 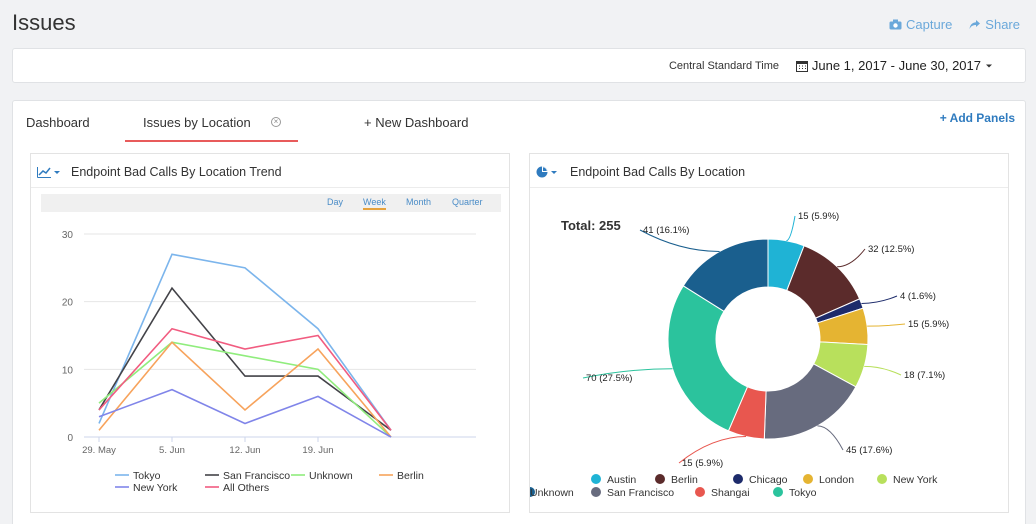 I want to click on close-tab-icon: ×, so click(x=276, y=122).